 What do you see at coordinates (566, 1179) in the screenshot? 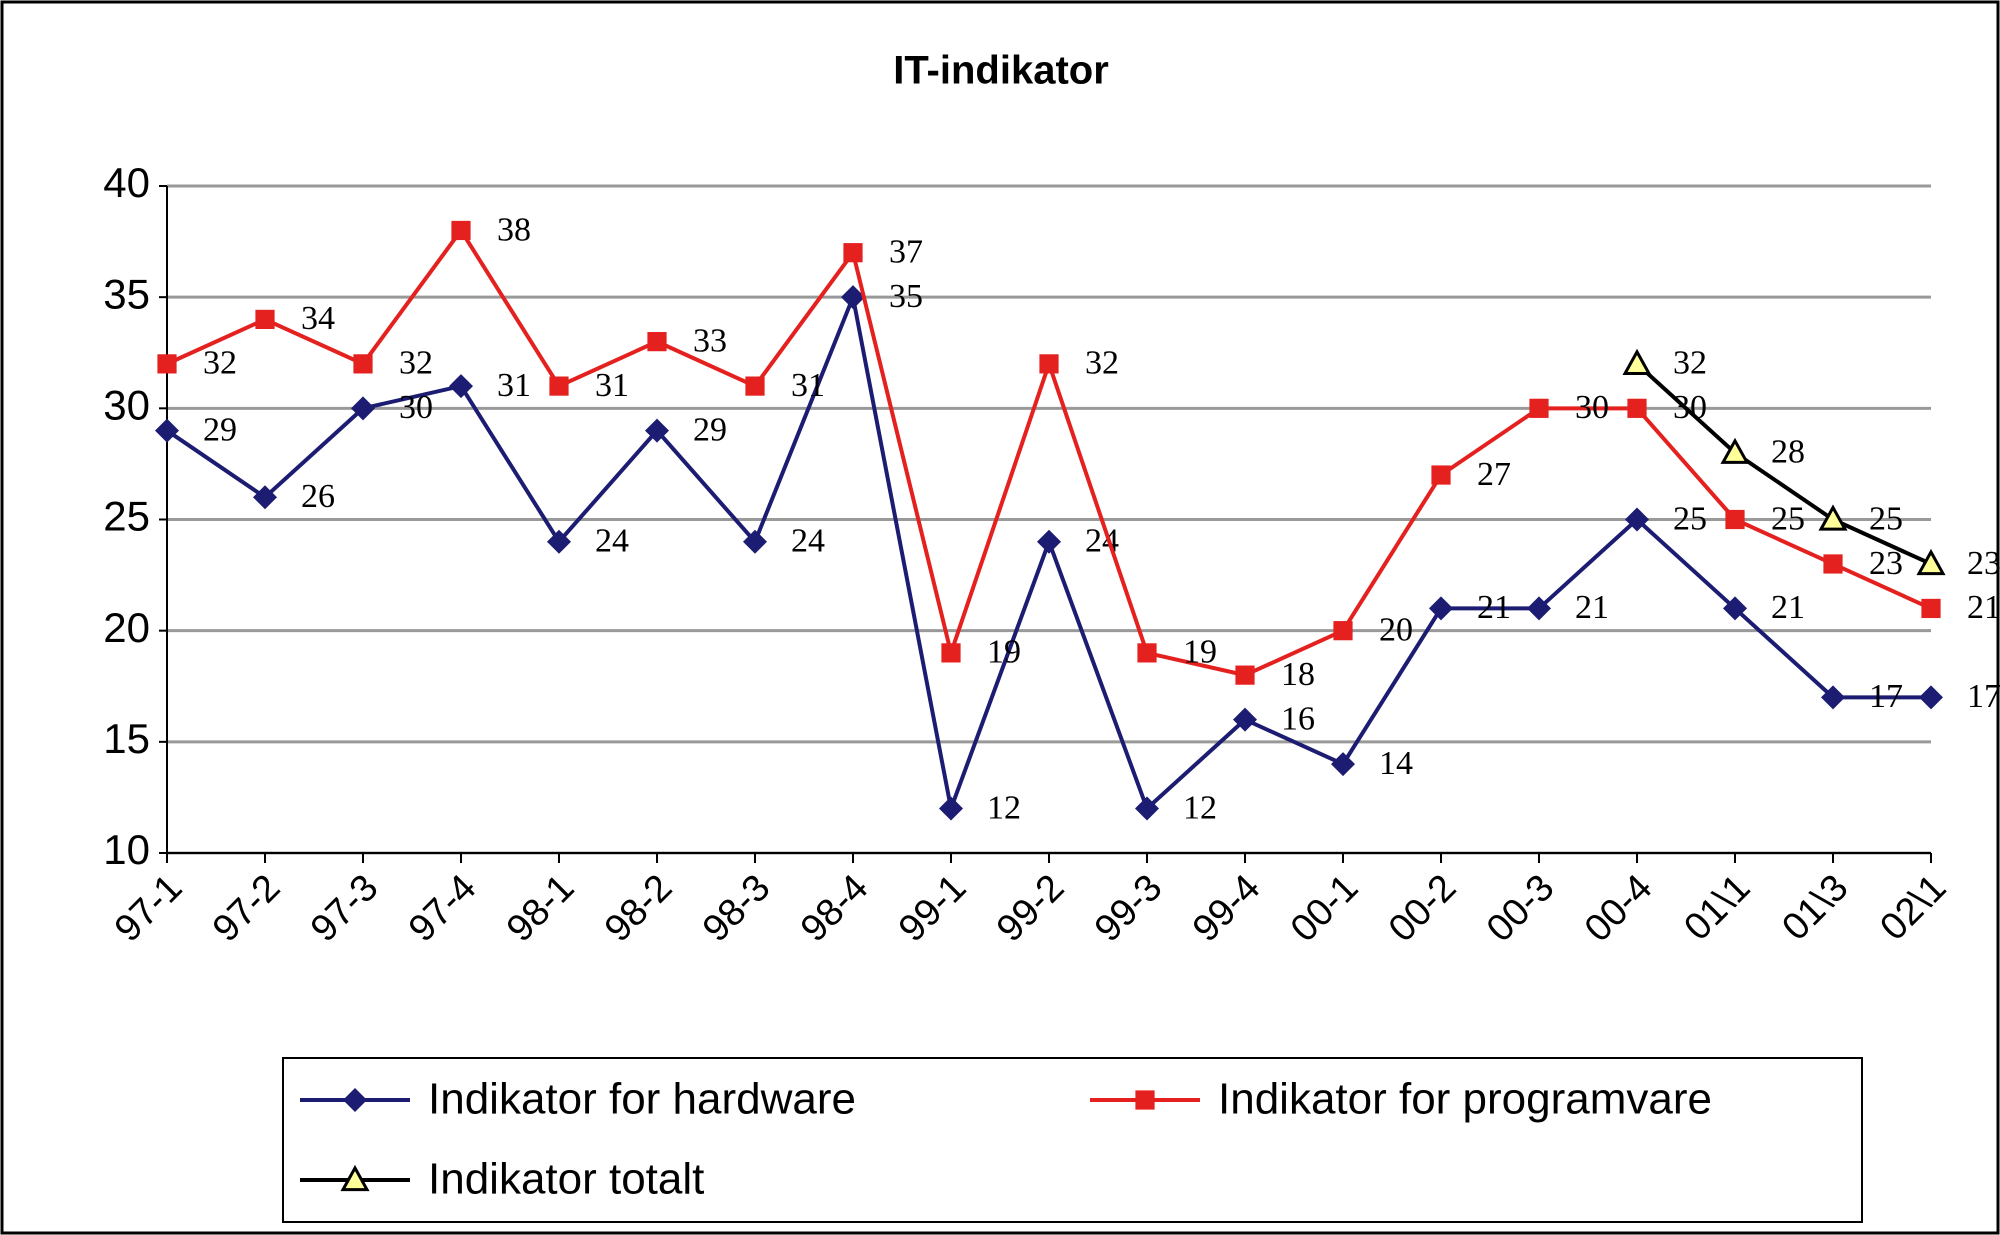
I see `legend-label: Indikator totalt` at bounding box center [566, 1179].